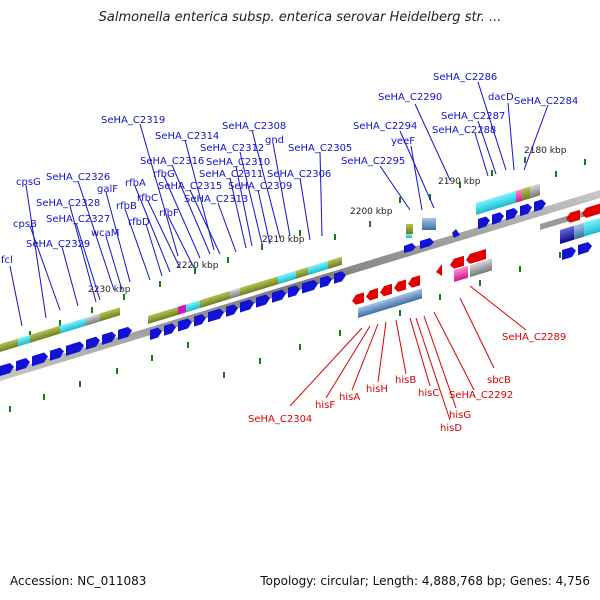  What do you see at coordinates (107, 189) in the screenshot?
I see `gene-label: galF` at bounding box center [107, 189].